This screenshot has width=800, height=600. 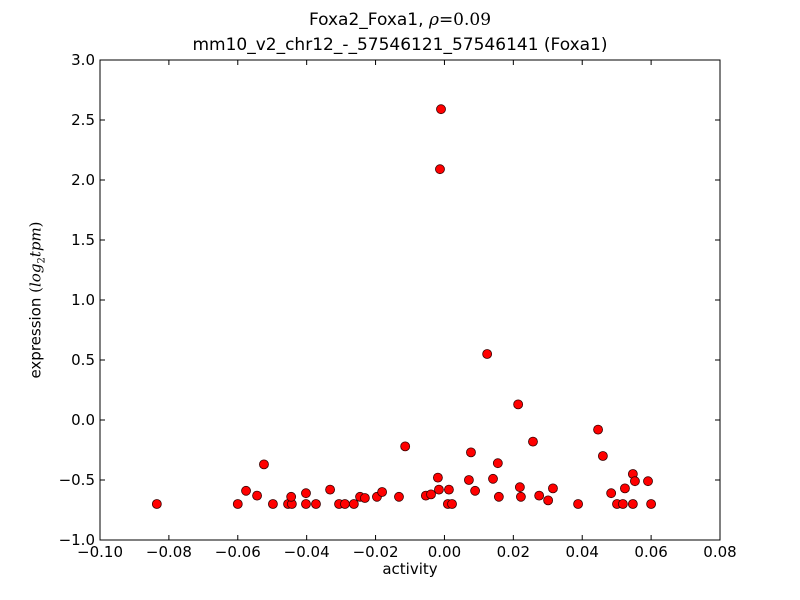 What do you see at coordinates (582, 552) in the screenshot?
I see `x-tick-label: 0.04` at bounding box center [582, 552].